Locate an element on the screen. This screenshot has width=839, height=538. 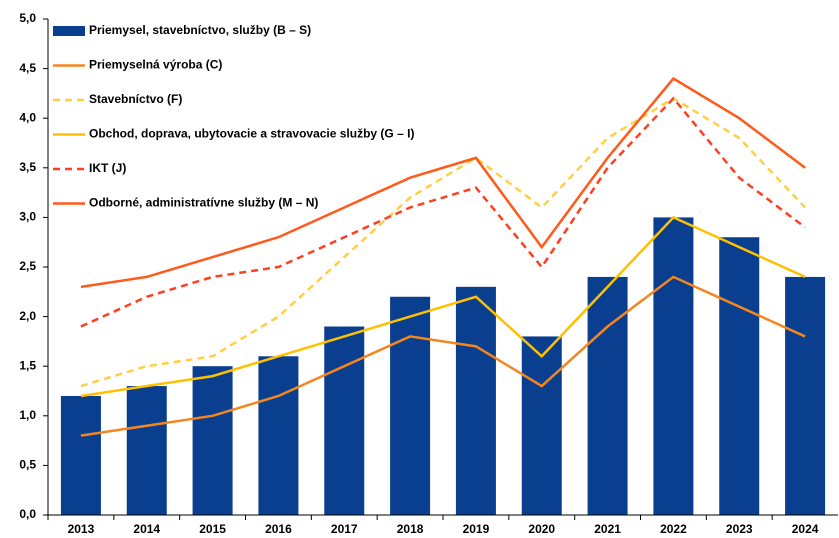
x-tick-label: 2014 is located at coordinates (146, 529).